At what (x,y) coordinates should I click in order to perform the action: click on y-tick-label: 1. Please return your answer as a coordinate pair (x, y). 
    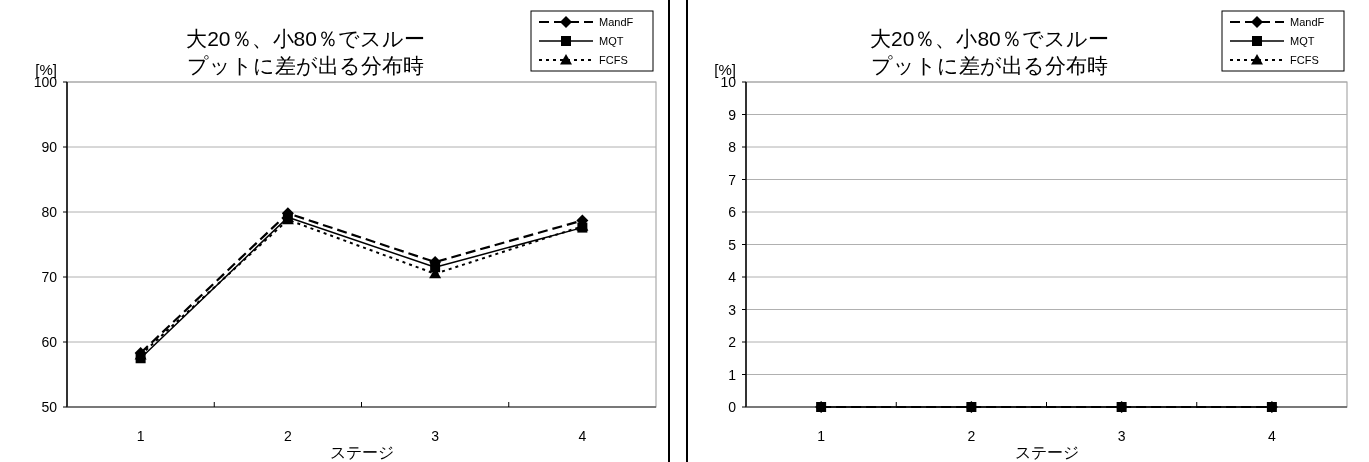
    Looking at the image, I should click on (732, 374).